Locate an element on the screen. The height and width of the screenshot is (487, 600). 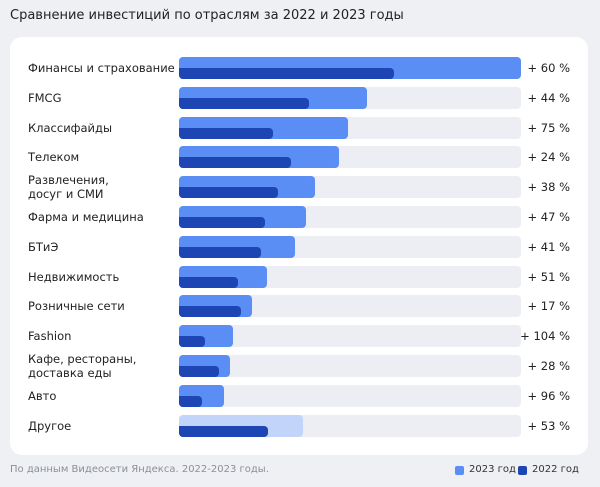
growth-label: + 17 % is located at coordinates (548, 306).